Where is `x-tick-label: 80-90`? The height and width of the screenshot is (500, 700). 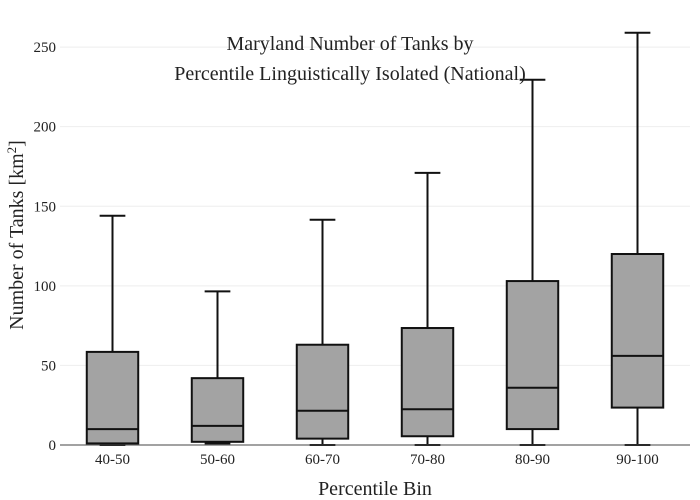
x-tick-label: 80-90 is located at coordinates (532, 460).